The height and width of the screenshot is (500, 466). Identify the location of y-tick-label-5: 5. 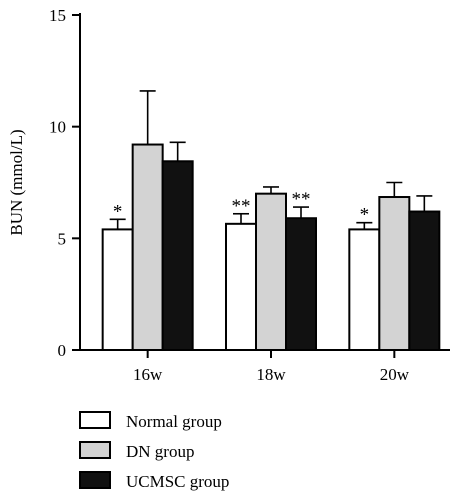
(62, 238).